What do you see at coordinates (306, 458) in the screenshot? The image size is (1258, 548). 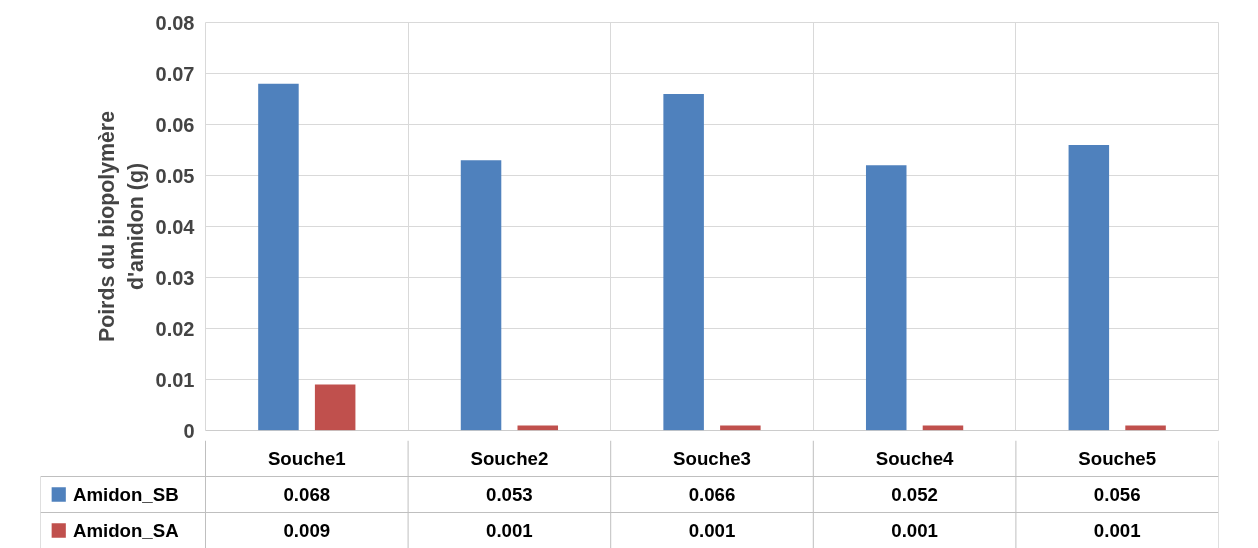 I see `x-tick-label: Souche1` at bounding box center [306, 458].